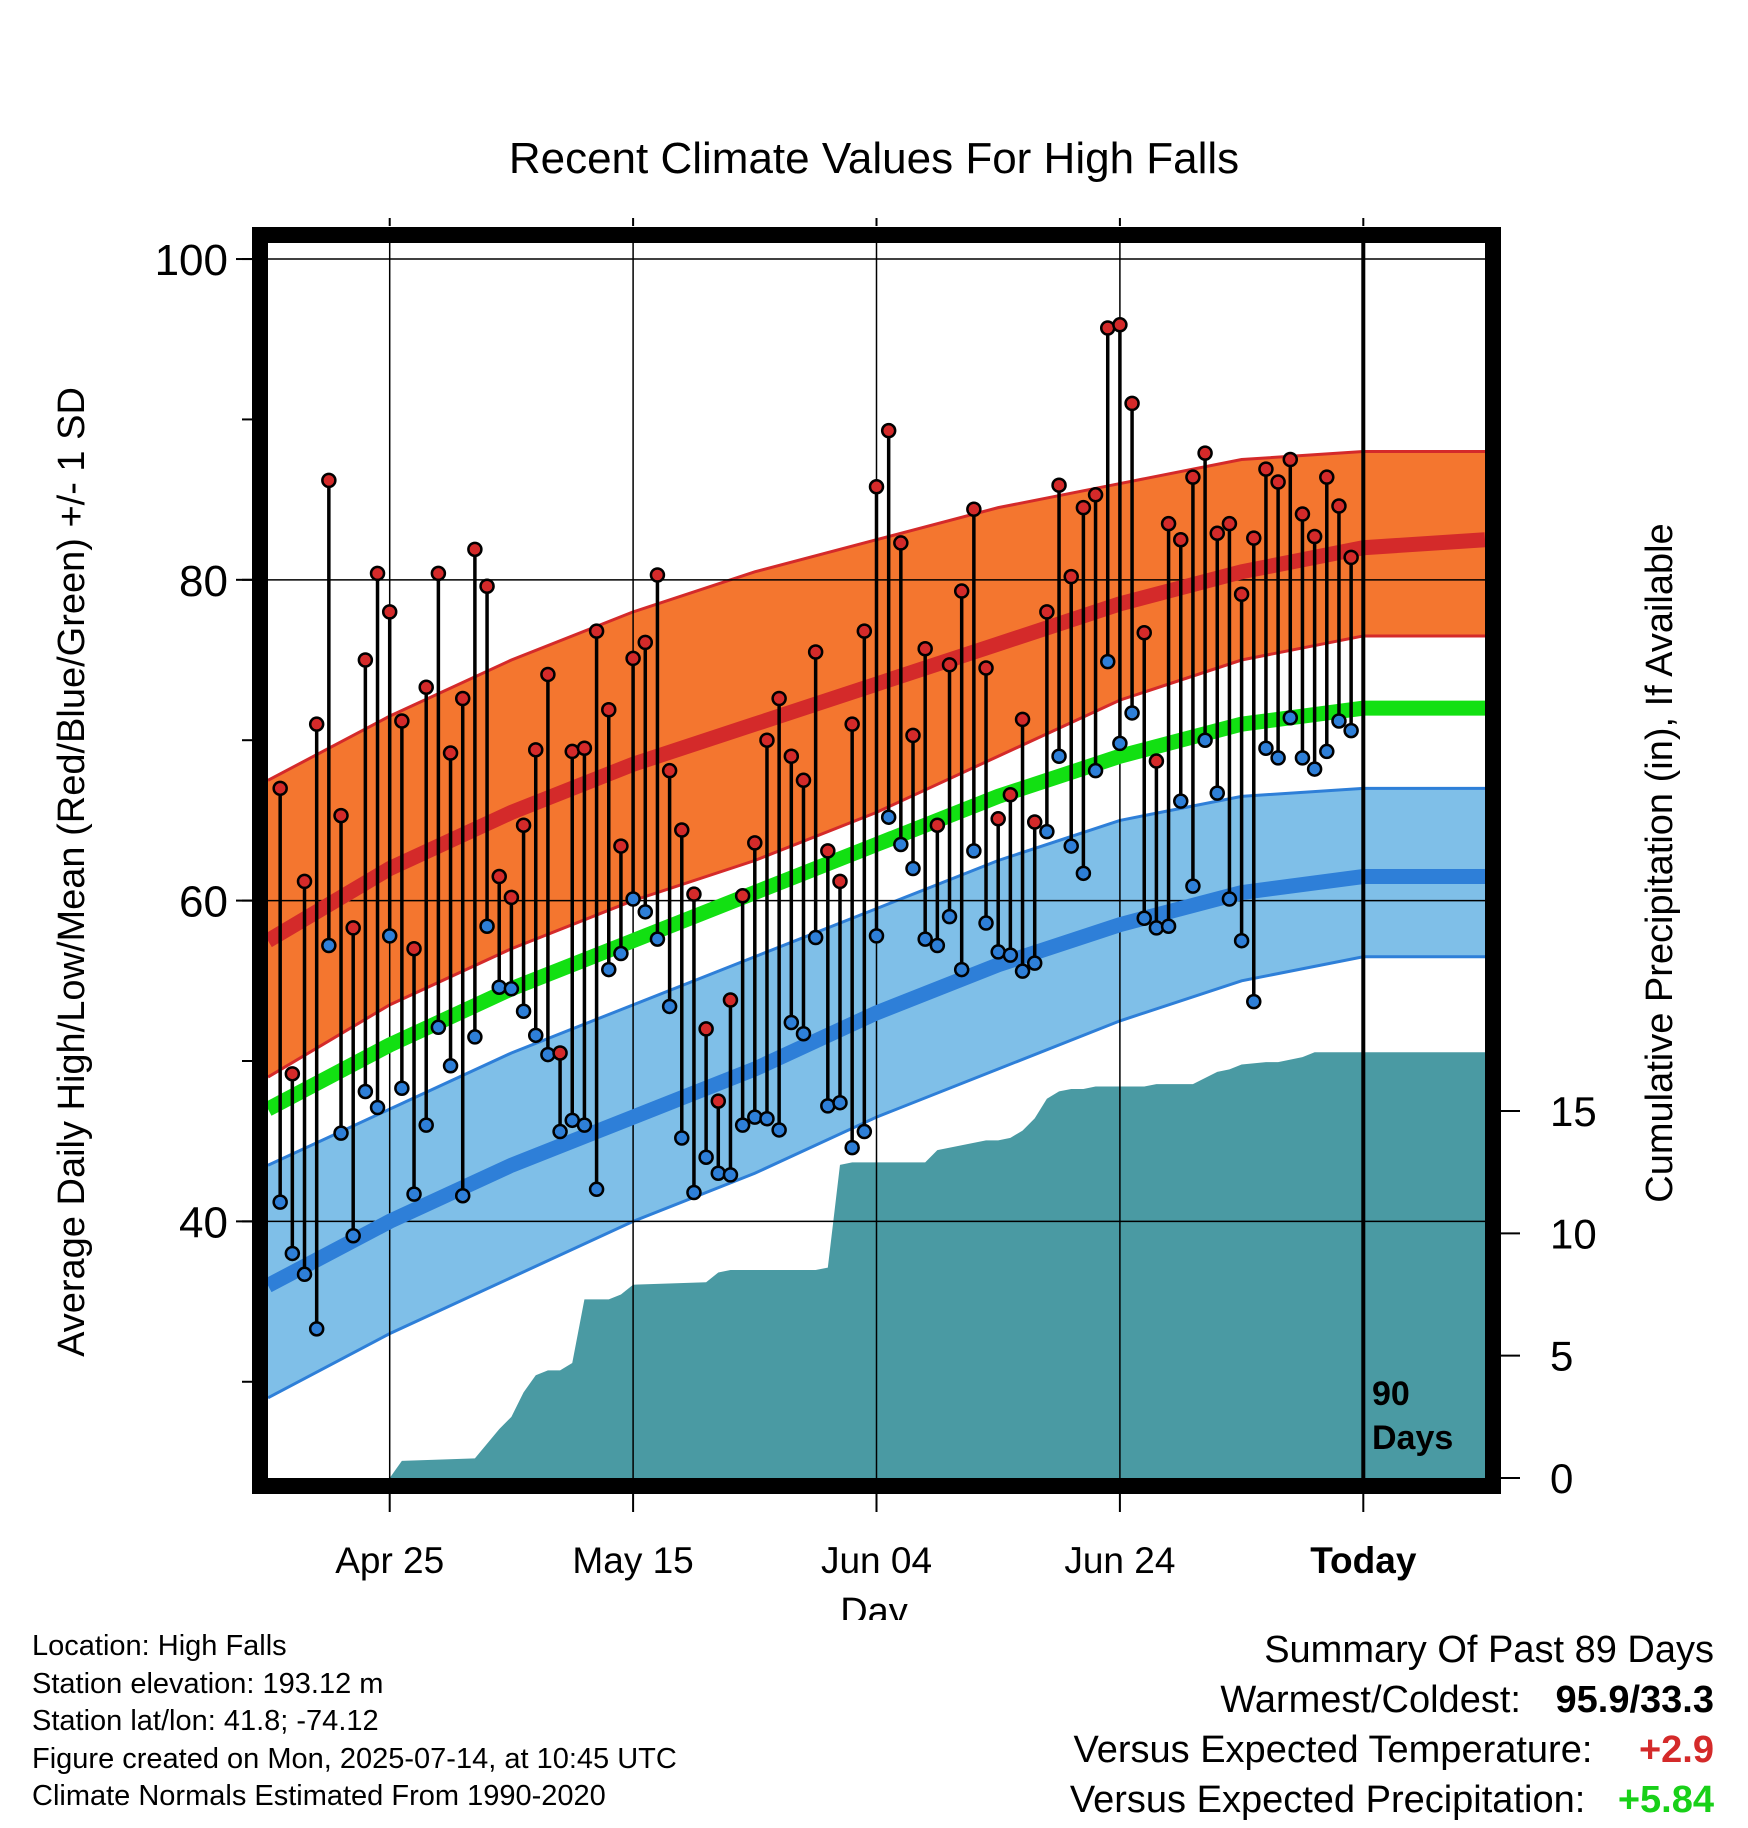  What do you see at coordinates (874, 1605) in the screenshot?
I see `x-axis-label: Day` at bounding box center [874, 1605].